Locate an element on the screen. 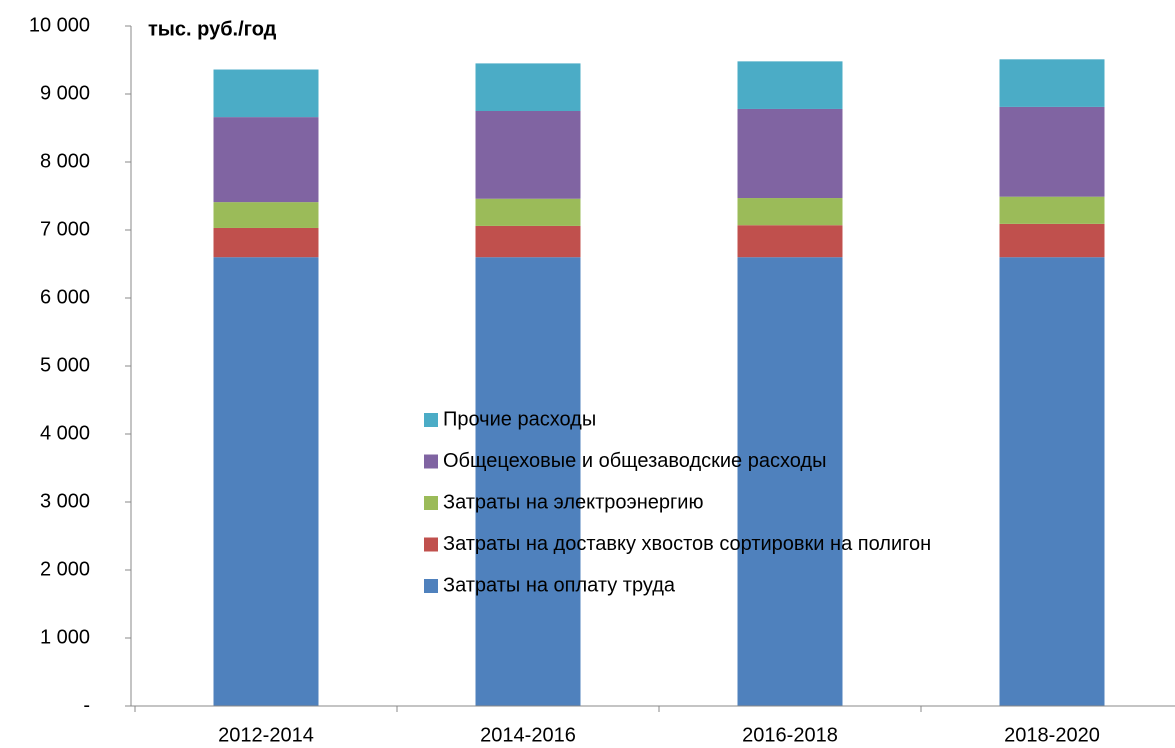 The image size is (1175, 748). y-tick-label: 6 000 is located at coordinates (65, 297).